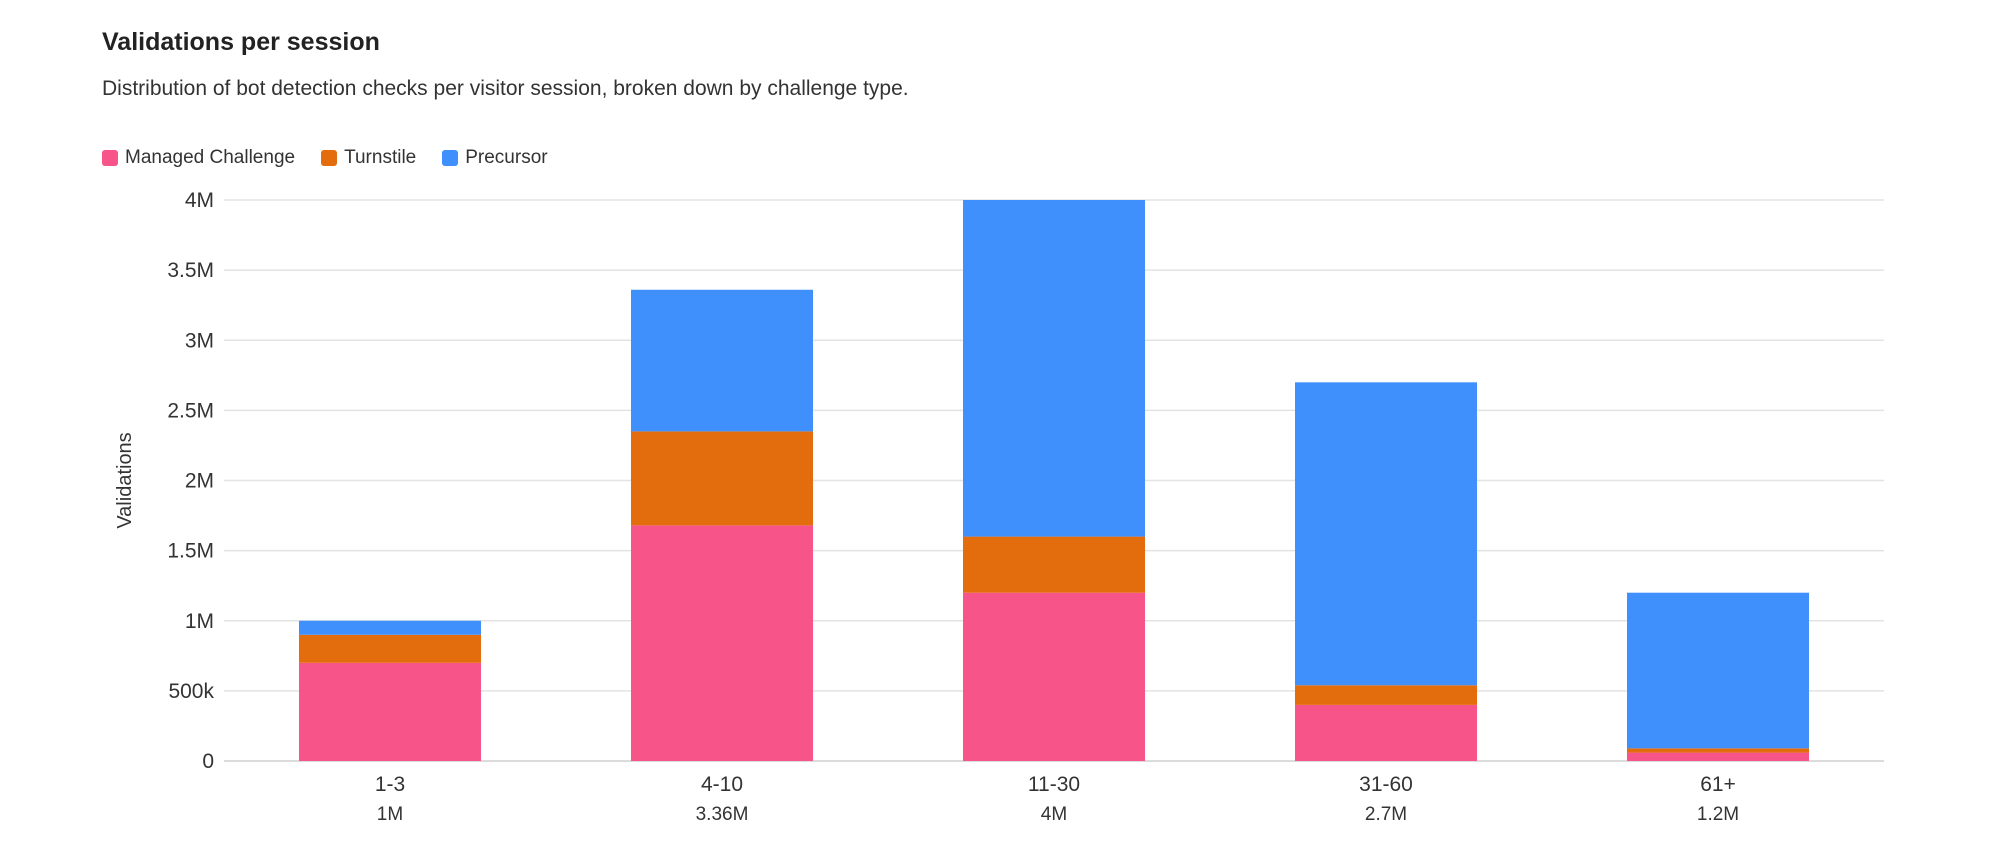 The width and height of the screenshot is (1999, 866). I want to click on bar-total-label: 2.7M, so click(1386, 814).